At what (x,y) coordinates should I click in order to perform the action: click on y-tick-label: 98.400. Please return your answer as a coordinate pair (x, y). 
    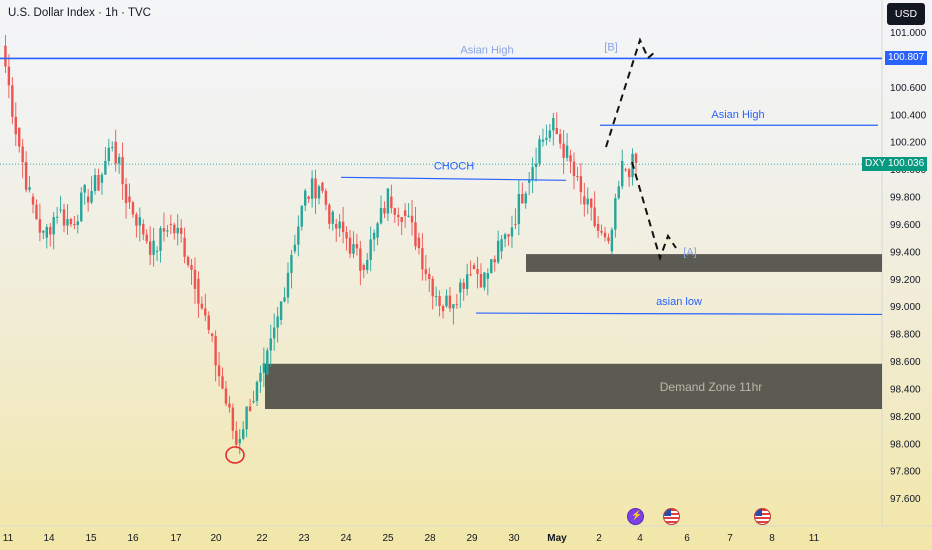
    Looking at the image, I should click on (905, 389).